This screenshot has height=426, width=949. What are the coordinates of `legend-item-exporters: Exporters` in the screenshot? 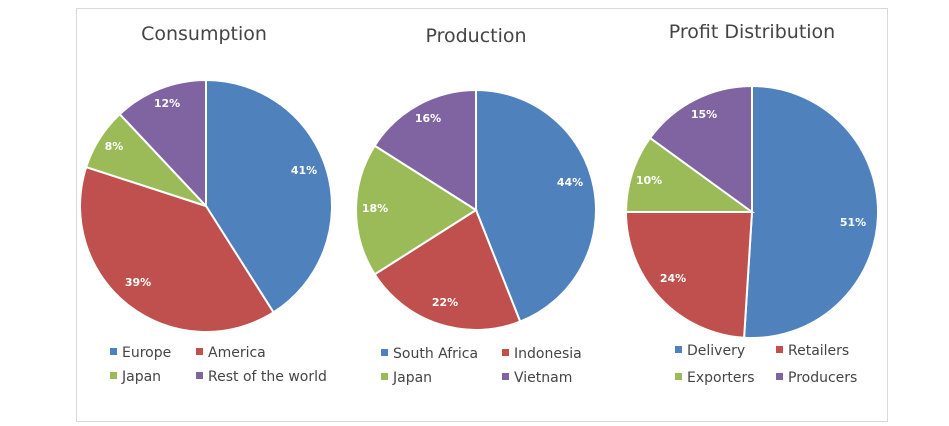 It's located at (715, 378).